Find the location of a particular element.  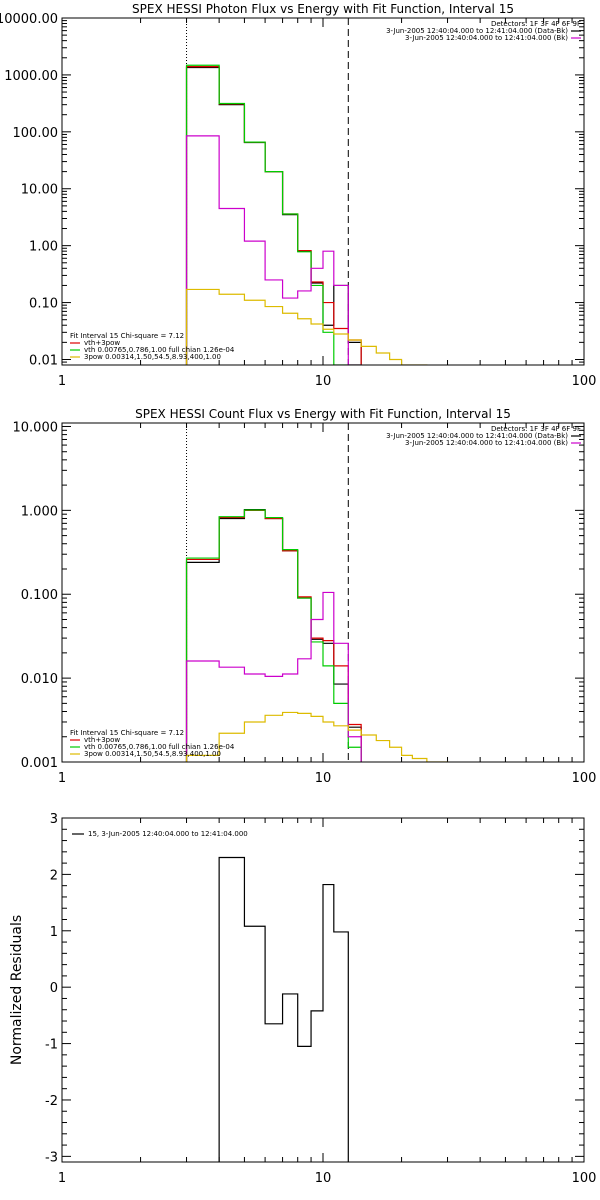

y-tick-label: 0.001 is located at coordinates (39, 763).